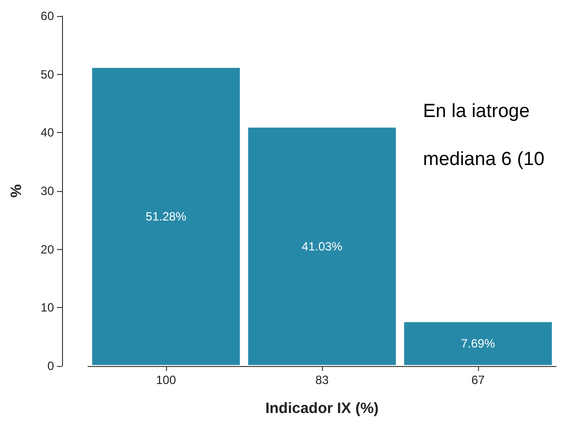 This screenshot has height=432, width=581. Describe the element at coordinates (322, 408) in the screenshot. I see `x-axis-title: Indicador IX (%)` at that location.